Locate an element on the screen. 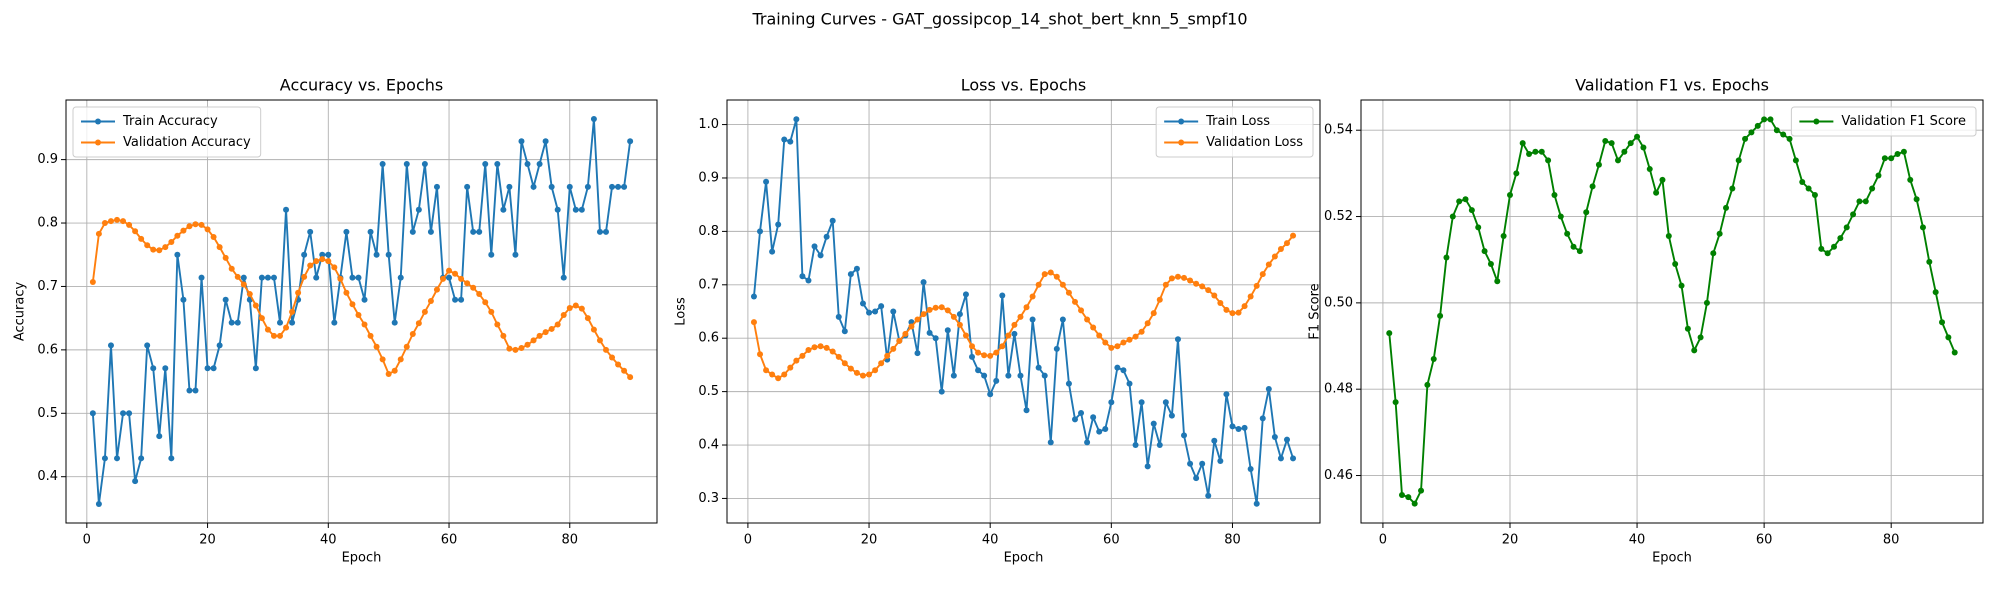  x-tick-label: 0 is located at coordinates (87, 540).